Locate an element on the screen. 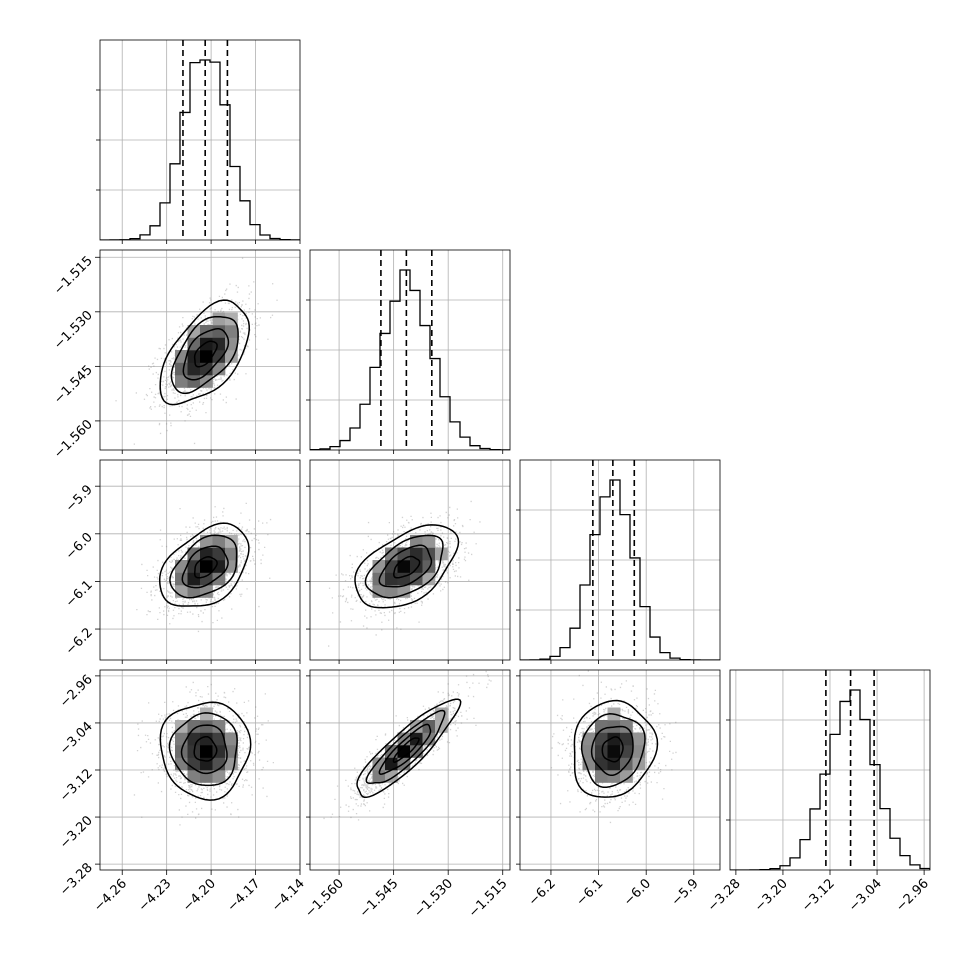  x-tick-label: −6.1 is located at coordinates (589, 892).